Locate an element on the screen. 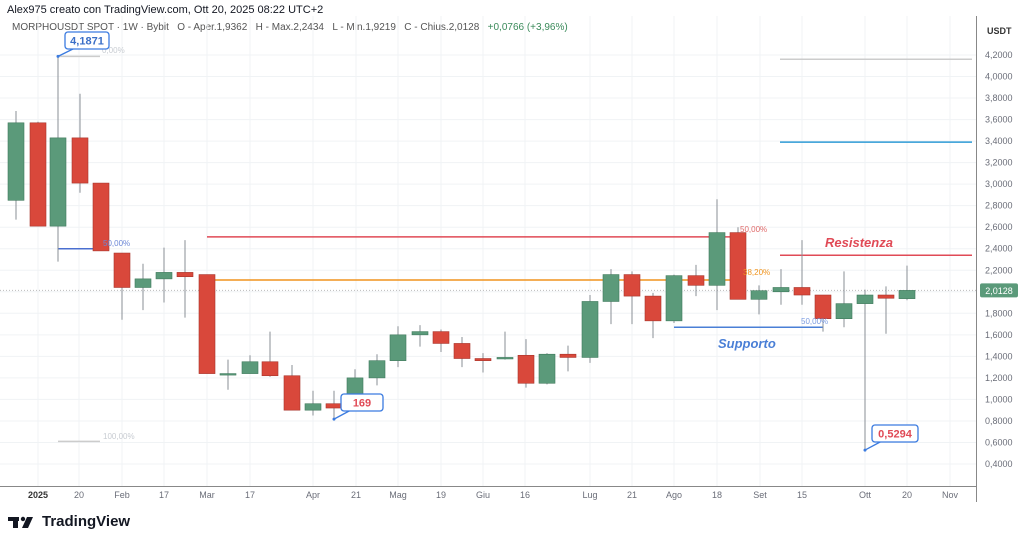 Image resolution: width=1024 pixels, height=542 pixels. low-value: L - Min.1,9219 is located at coordinates (364, 27).